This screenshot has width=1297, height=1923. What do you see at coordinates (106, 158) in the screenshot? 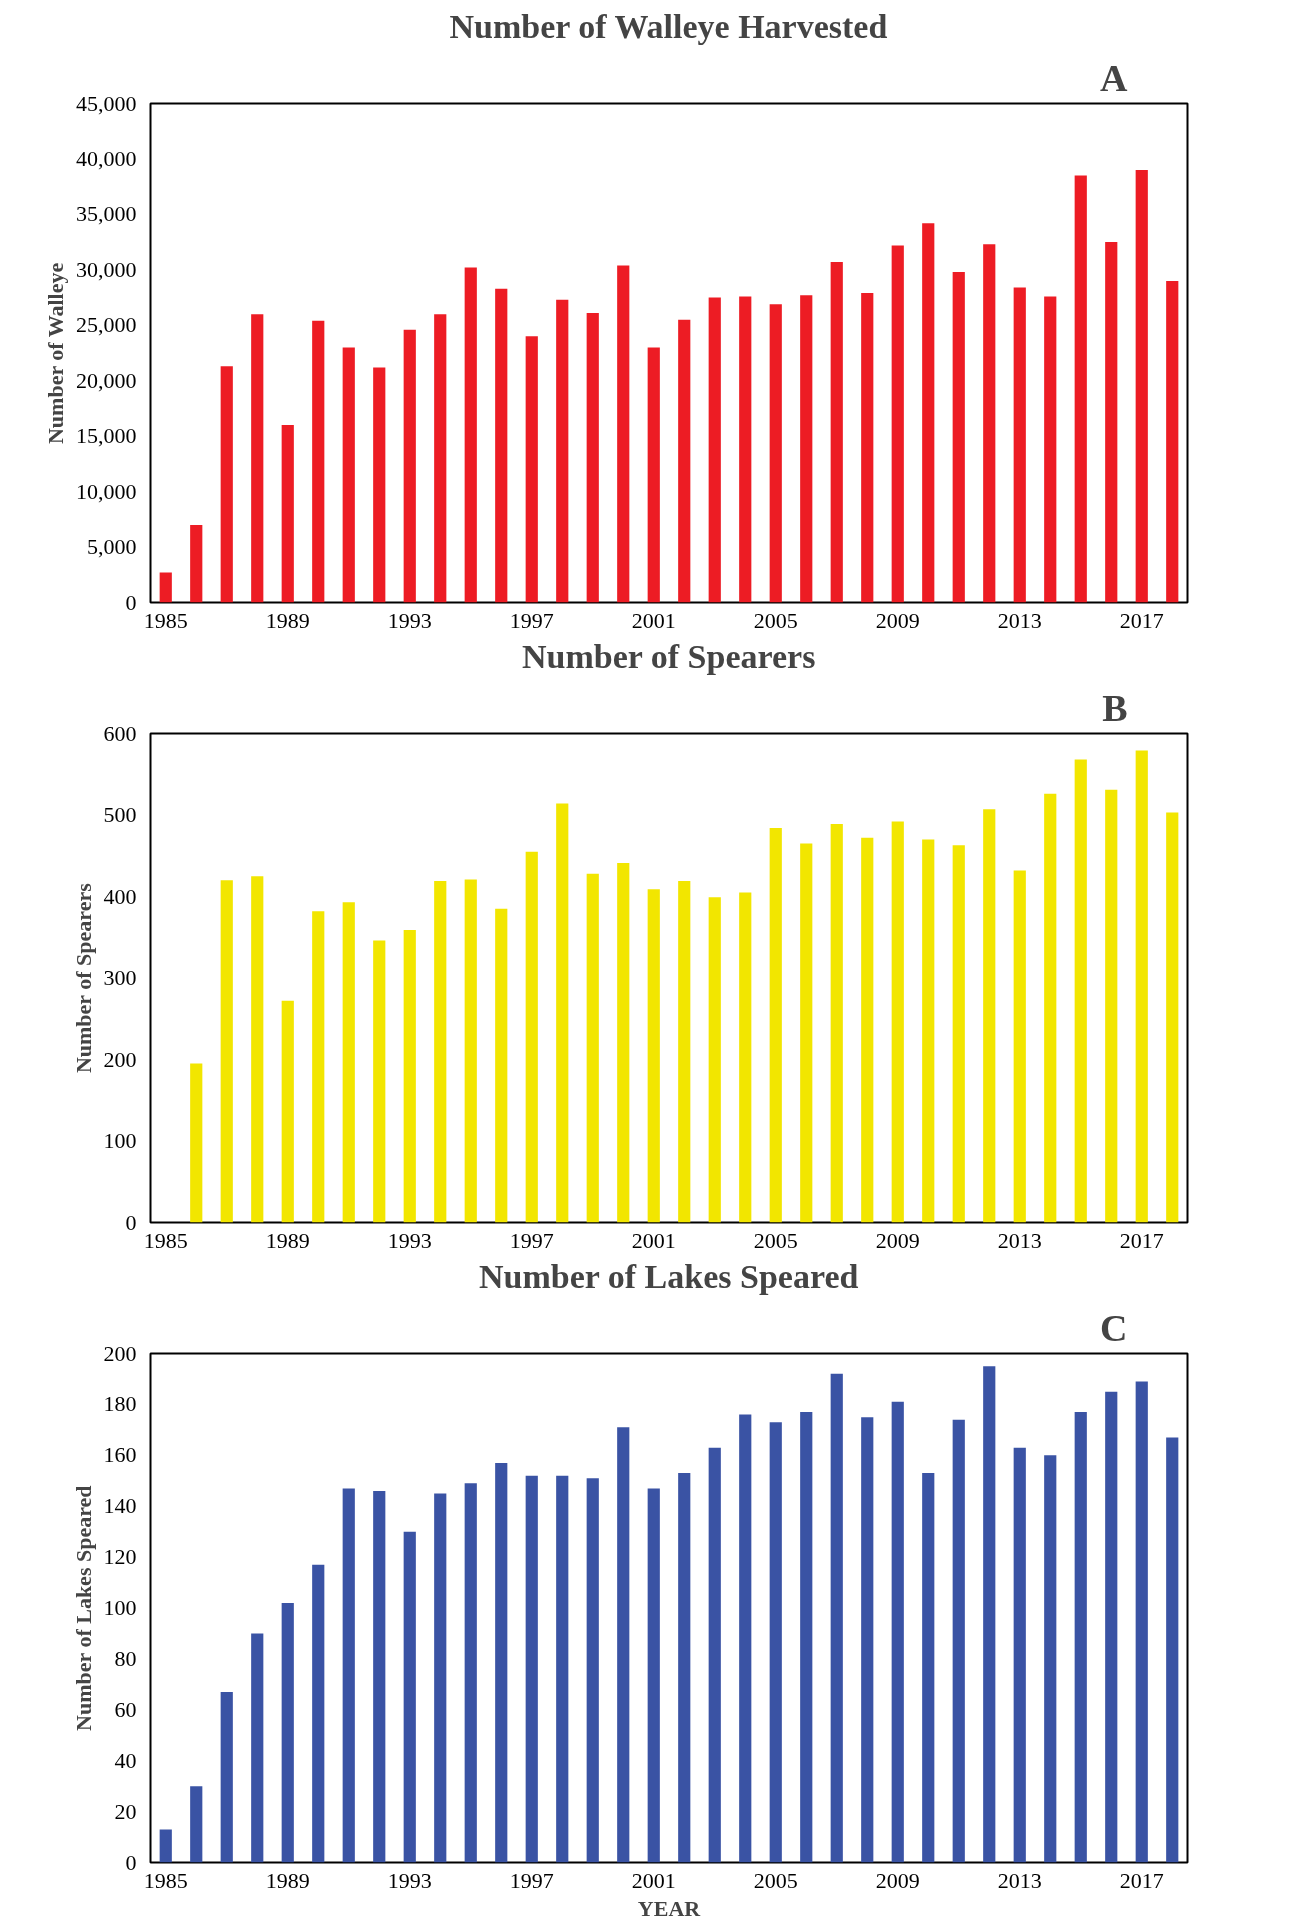
I see `y-tick-label: 40,000` at bounding box center [106, 158].